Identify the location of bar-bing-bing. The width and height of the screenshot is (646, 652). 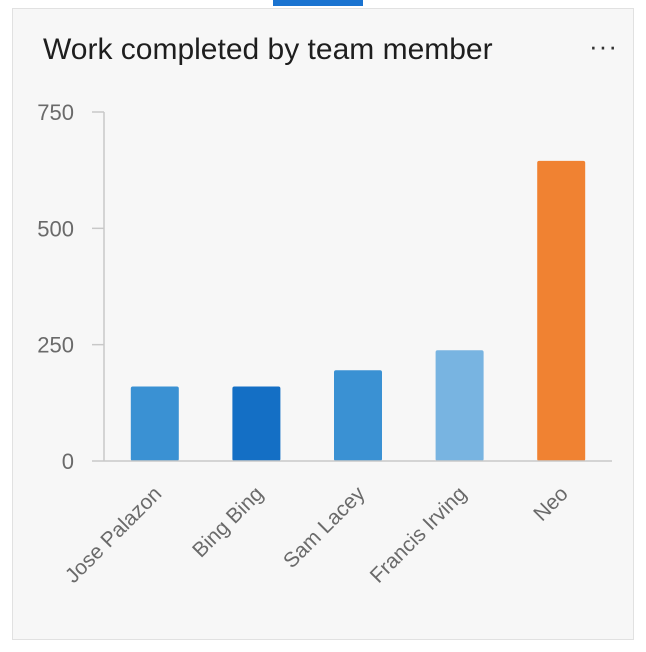
(256, 423).